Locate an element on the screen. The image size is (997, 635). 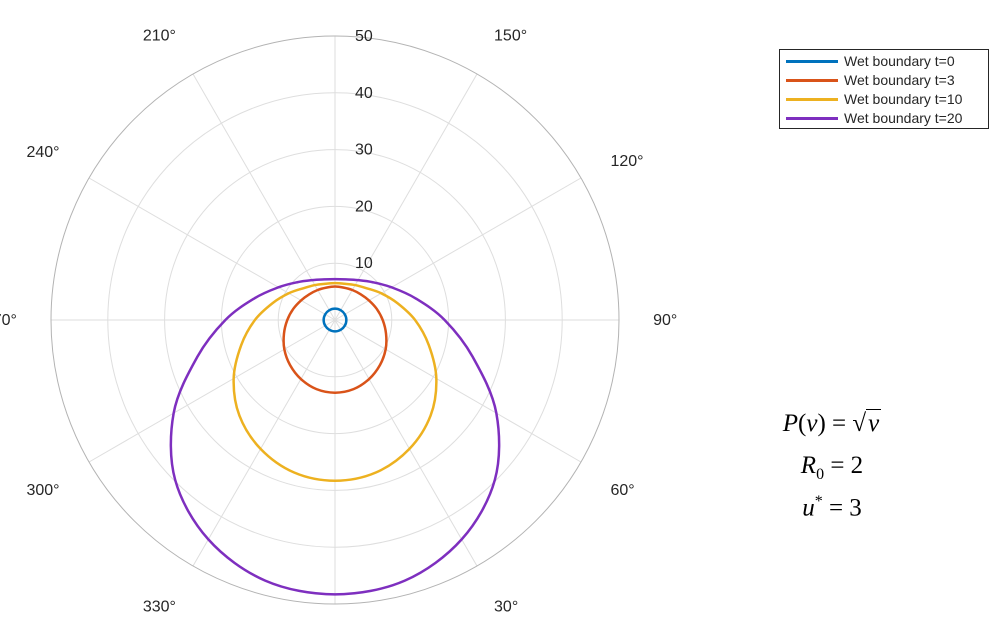
legend-item: Wet boundary t=0 is located at coordinates (867, 61).